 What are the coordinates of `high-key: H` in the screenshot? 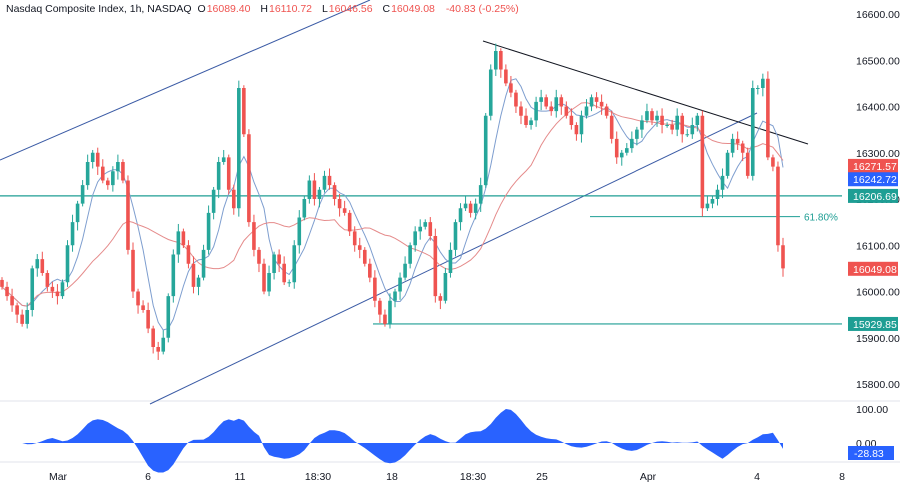 It's located at (264, 9).